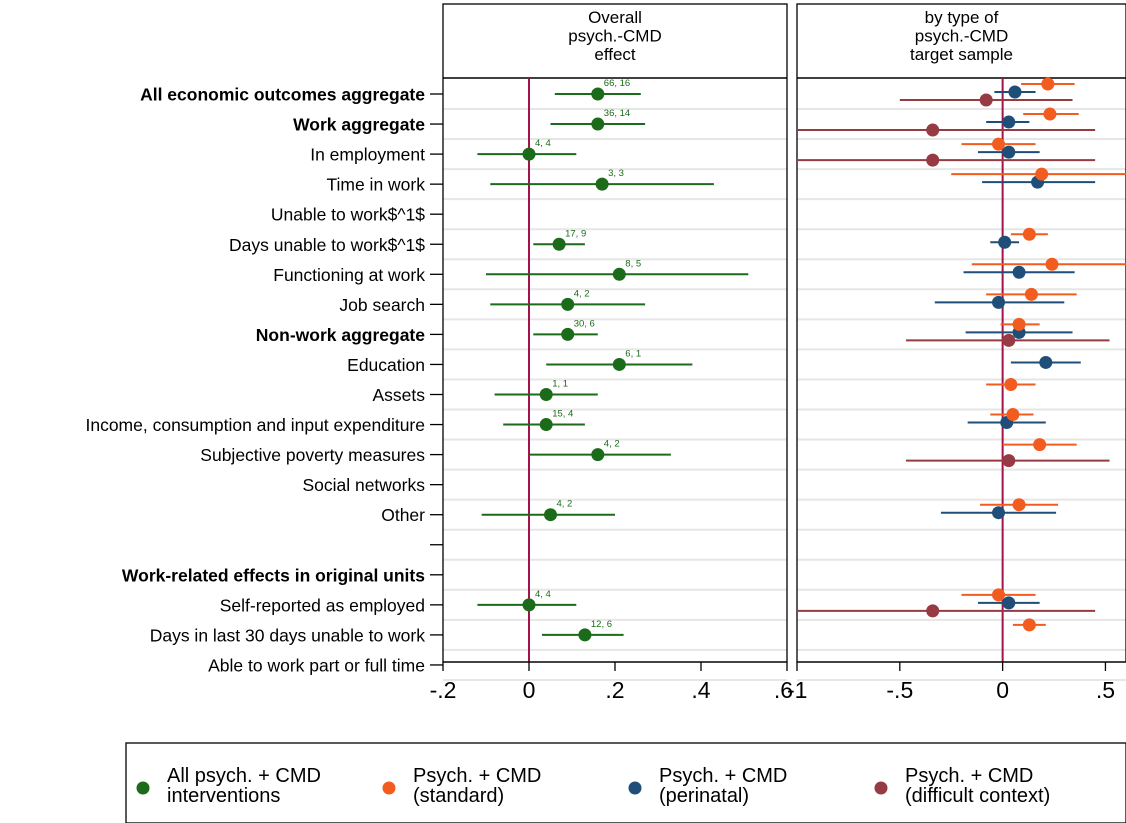 The height and width of the screenshot is (823, 1126). What do you see at coordinates (375, 185) in the screenshot?
I see `row-label: Time in work` at bounding box center [375, 185].